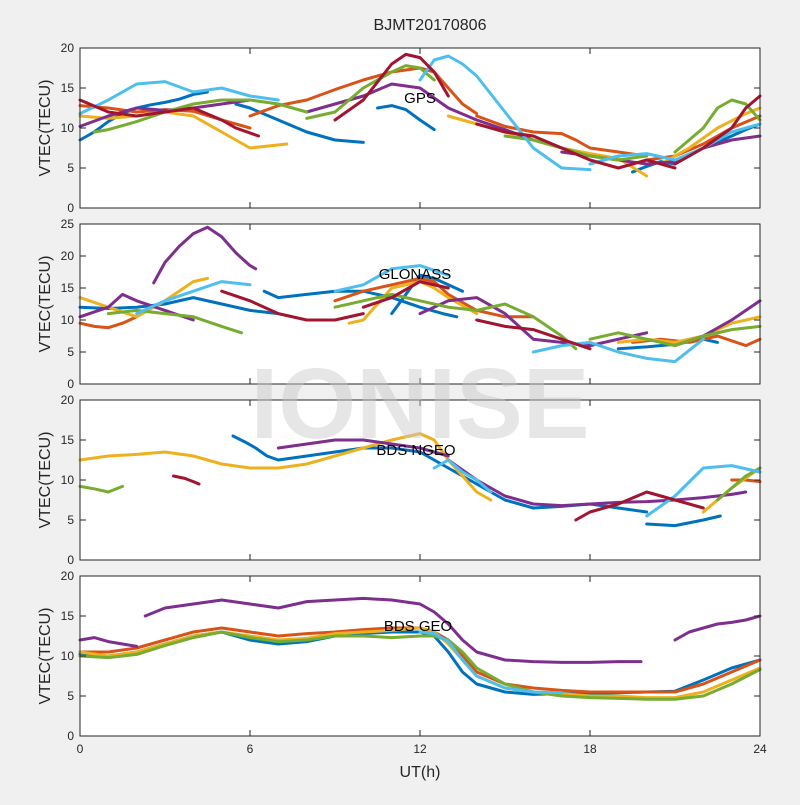 This screenshot has width=800, height=805. Describe the element at coordinates (420, 772) in the screenshot. I see `x-axis-label: UT(h)` at that location.